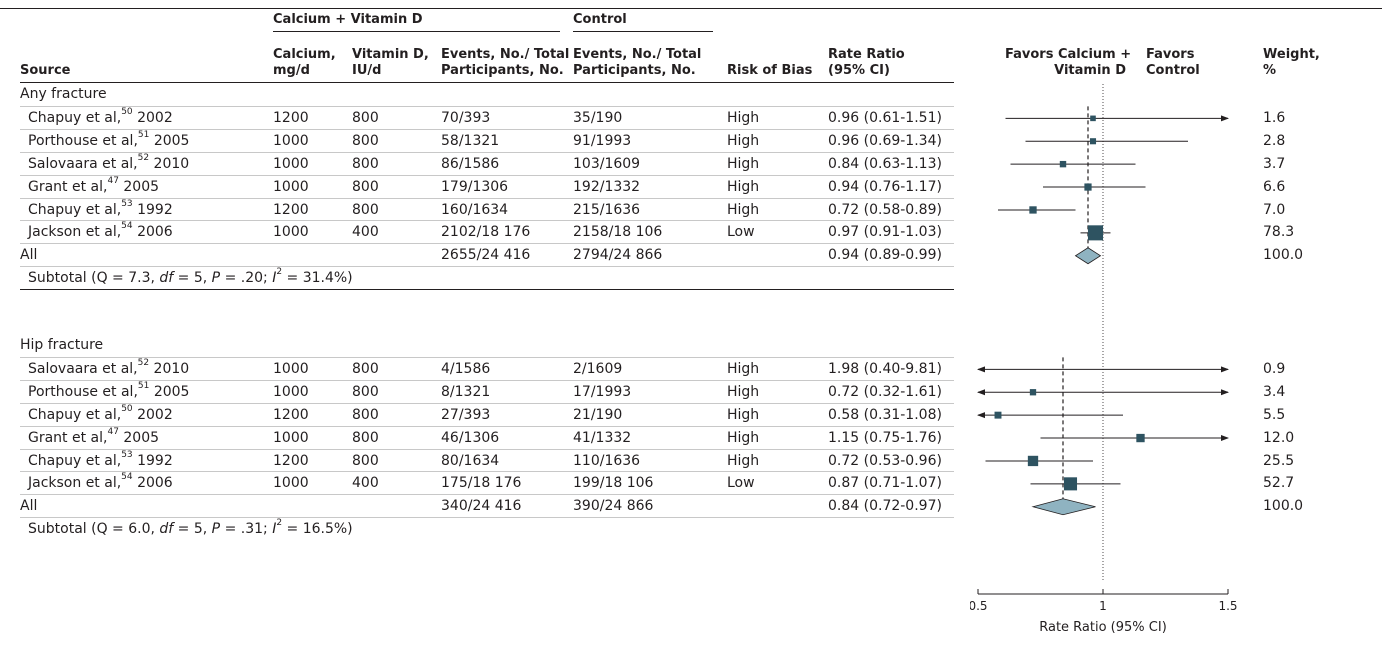  Describe the element at coordinates (279, 272) in the screenshot. I see `subtotal-part: 2` at that location.